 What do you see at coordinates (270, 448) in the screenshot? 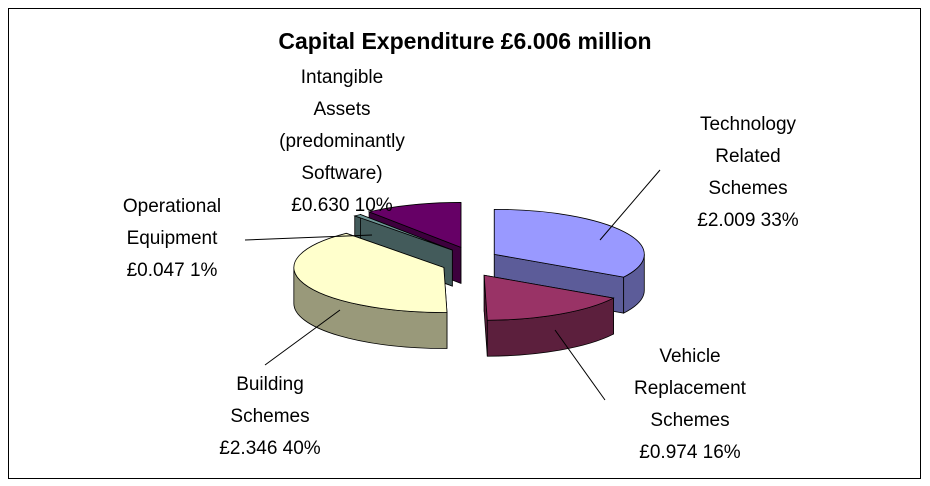
I see `value-label: £2.346 40%` at bounding box center [270, 448].